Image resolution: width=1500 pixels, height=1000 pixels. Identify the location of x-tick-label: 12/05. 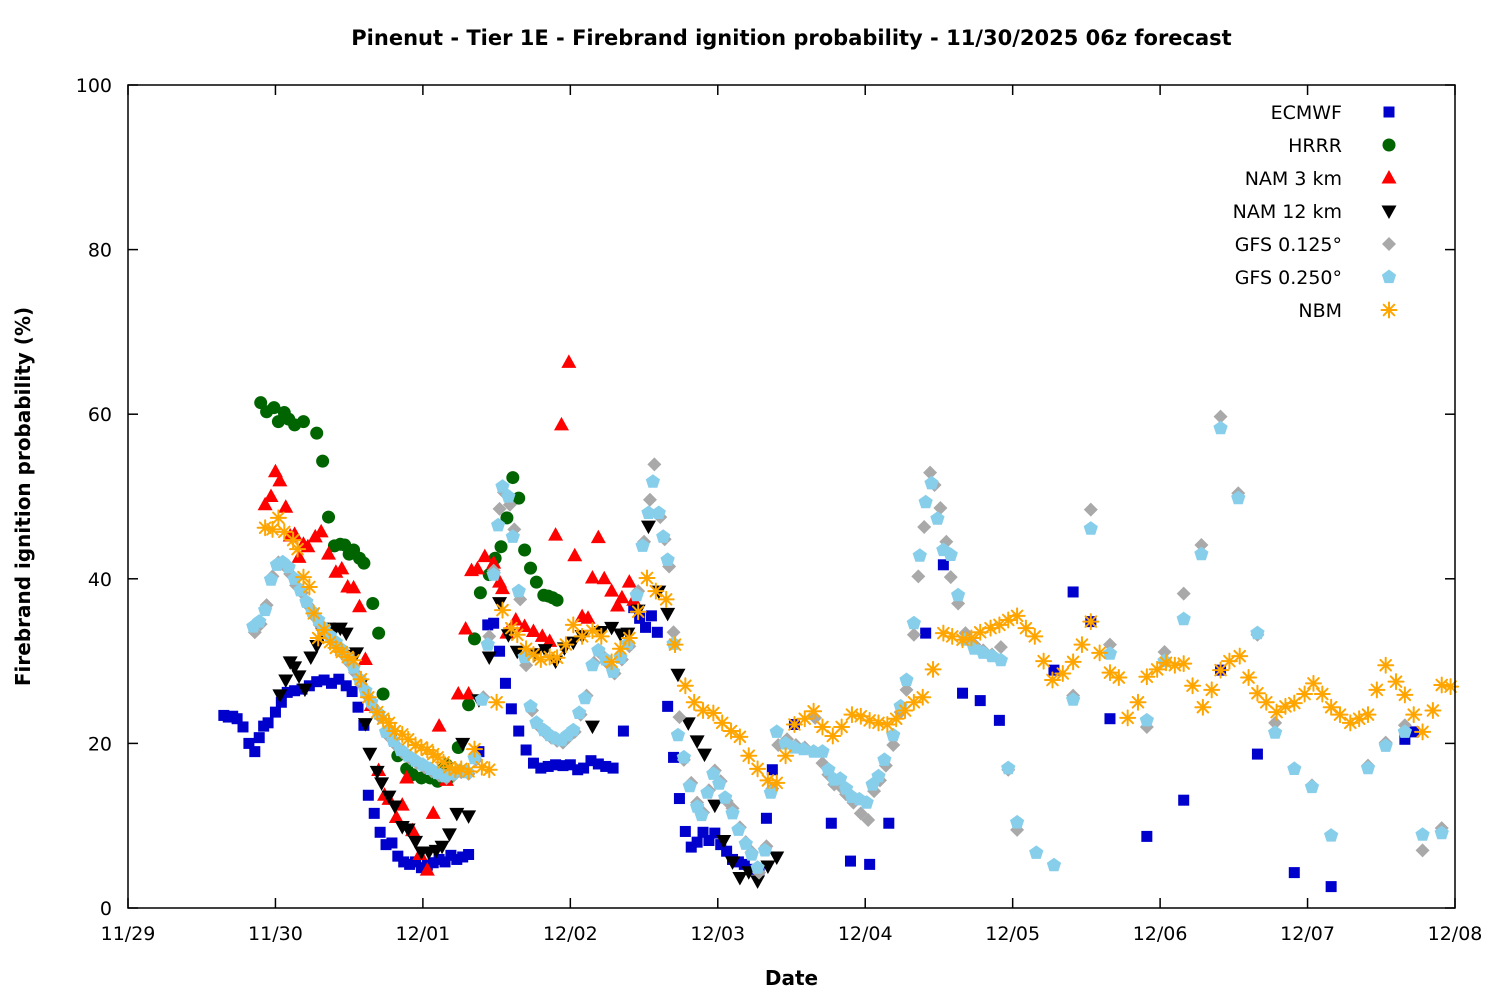
(1012, 934).